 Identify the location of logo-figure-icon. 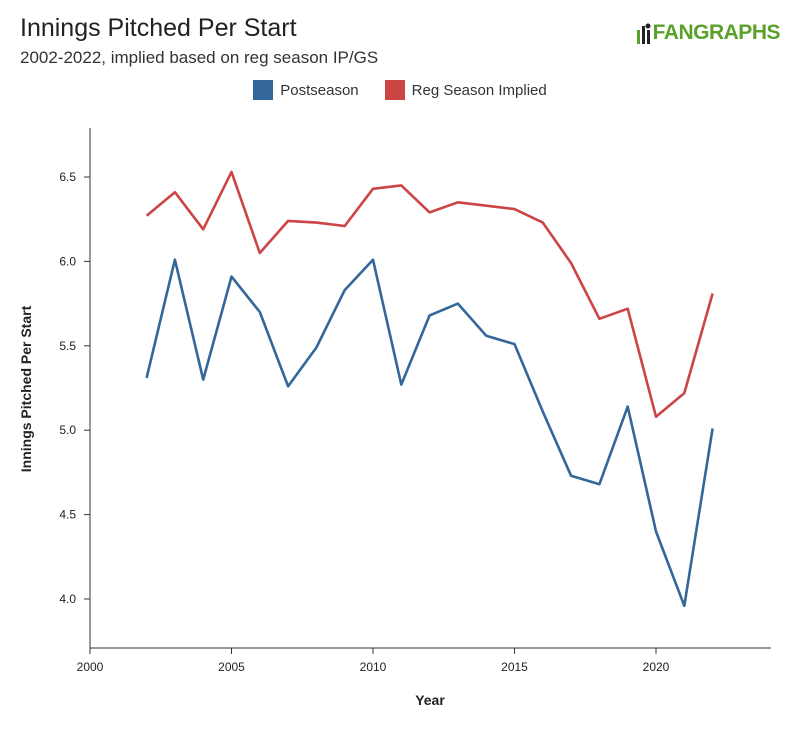
(643, 33).